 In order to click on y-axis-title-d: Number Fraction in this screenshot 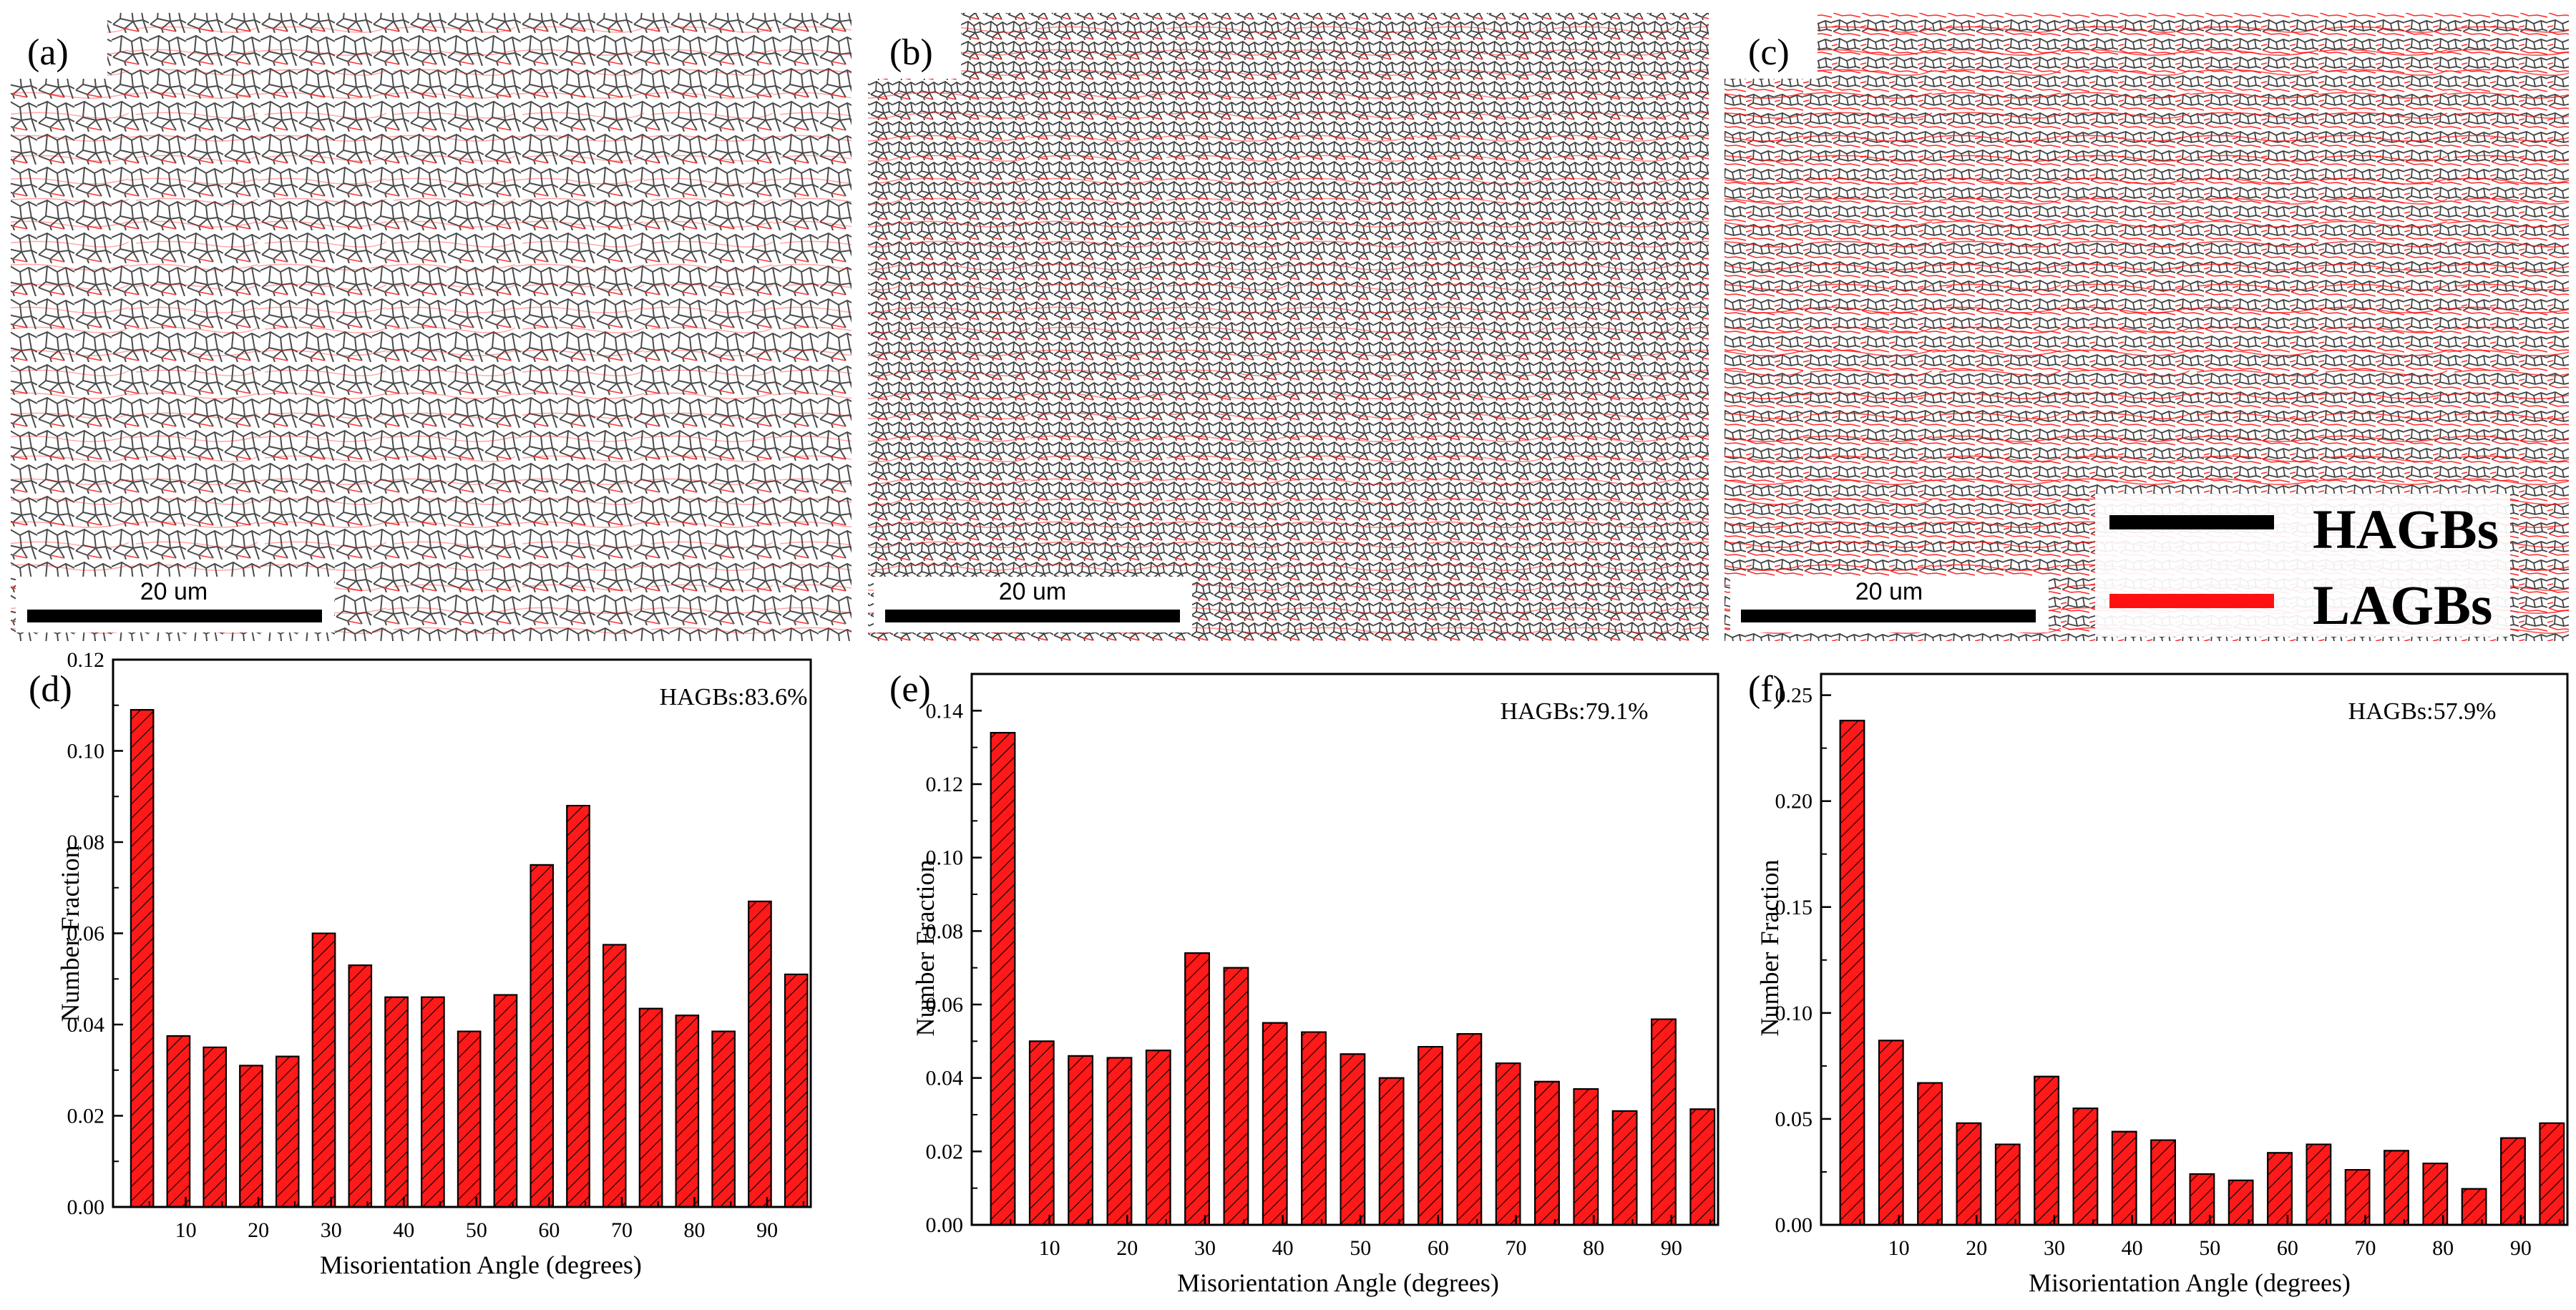, I will do `click(70, 934)`.